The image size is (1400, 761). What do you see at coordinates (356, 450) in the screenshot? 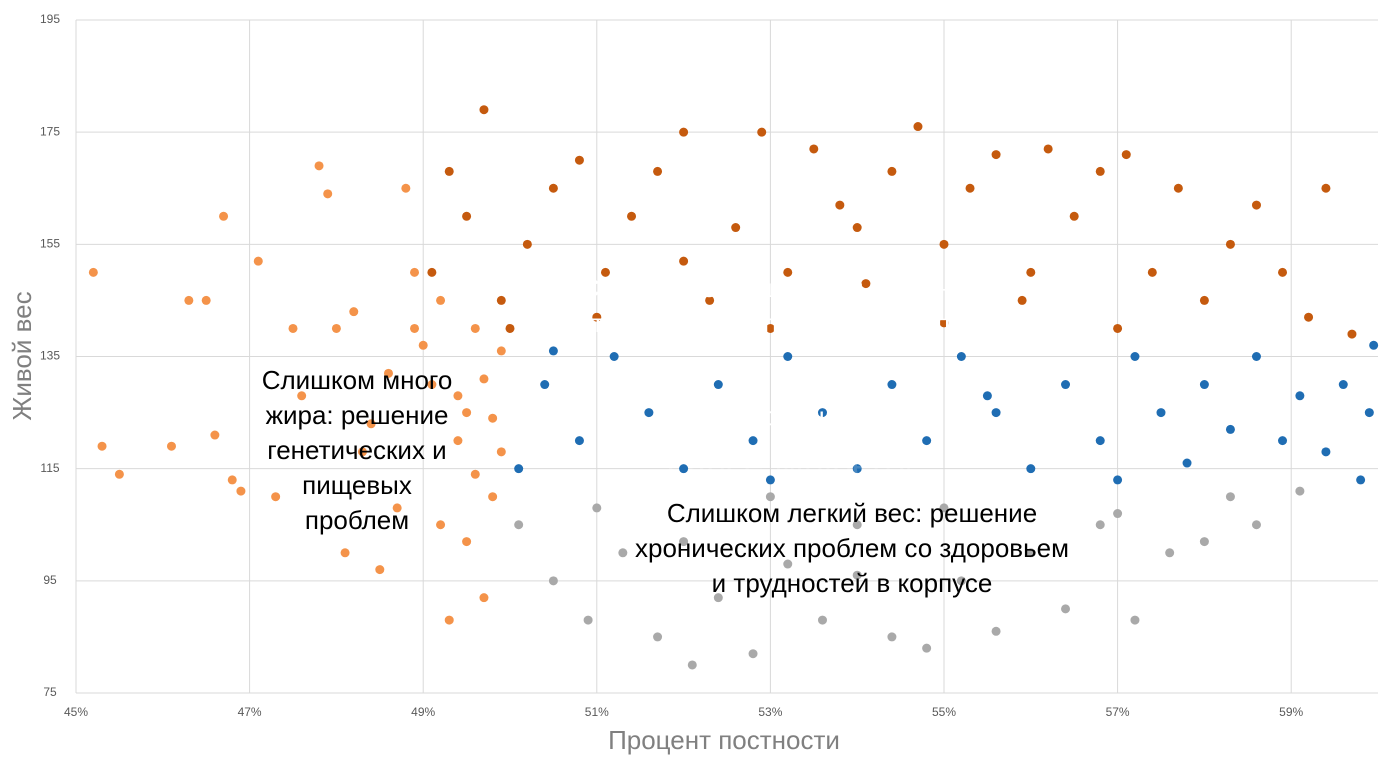
I see `annotation: генетических и` at bounding box center [356, 450].